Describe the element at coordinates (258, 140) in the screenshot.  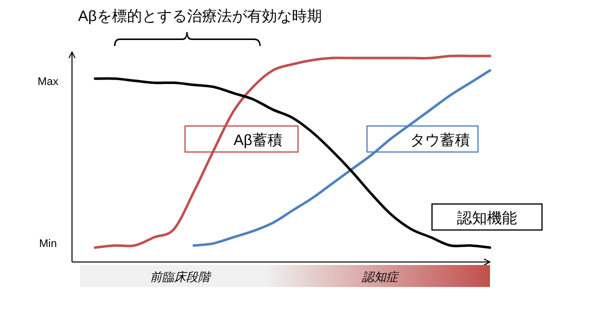
I see `series-label: Aβ蓄積` at that location.